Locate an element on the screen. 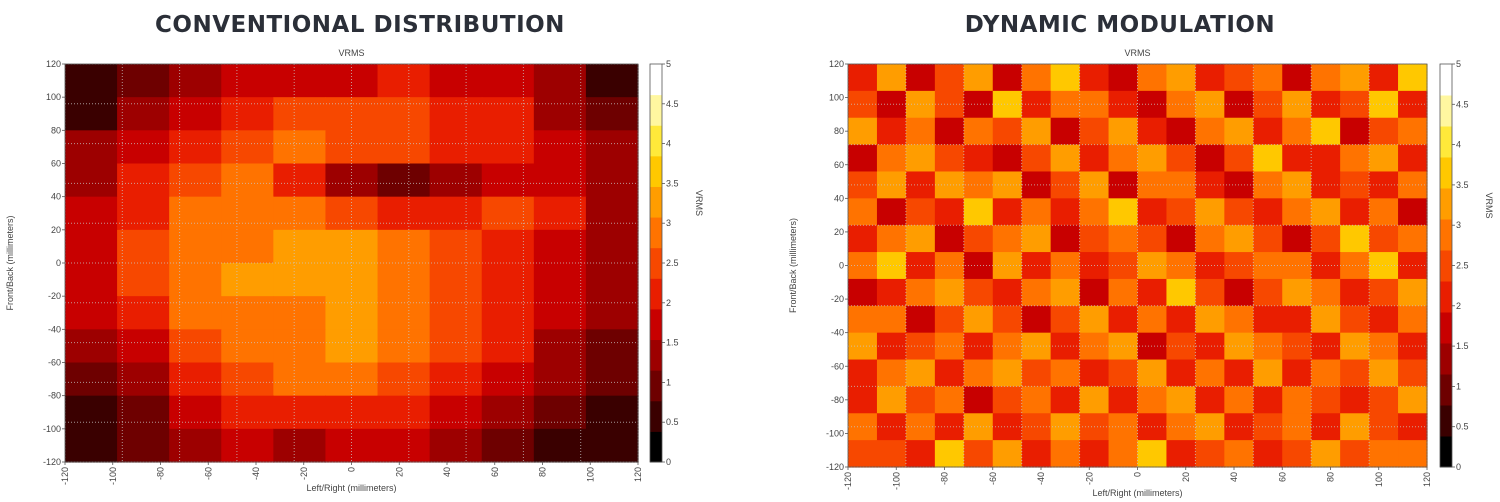 The width and height of the screenshot is (1500, 502). x-tick-label: 40 is located at coordinates (447, 472).